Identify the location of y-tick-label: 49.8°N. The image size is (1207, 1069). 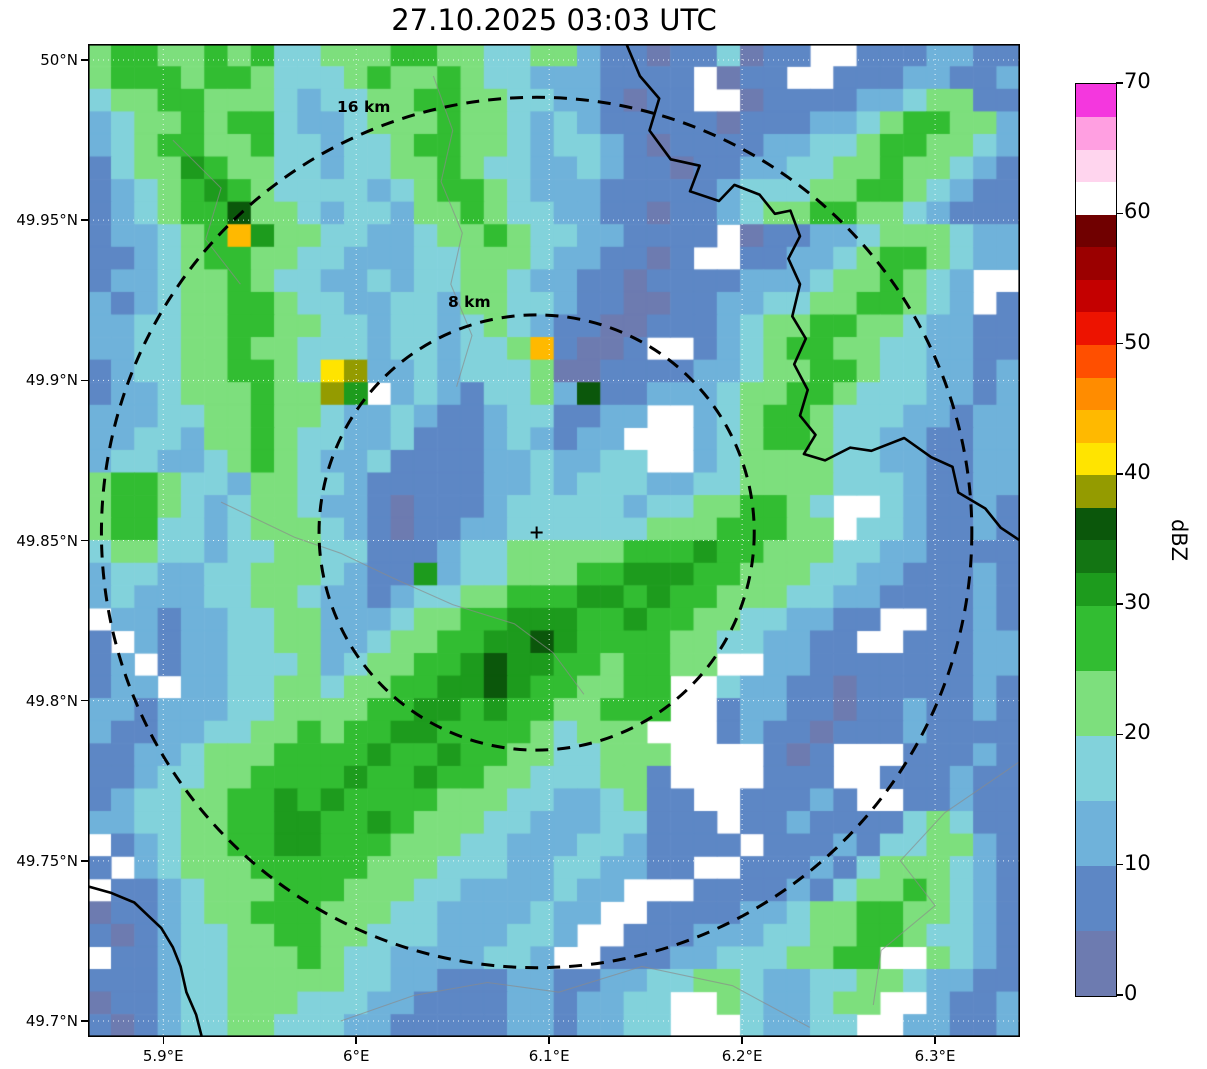
(51, 700).